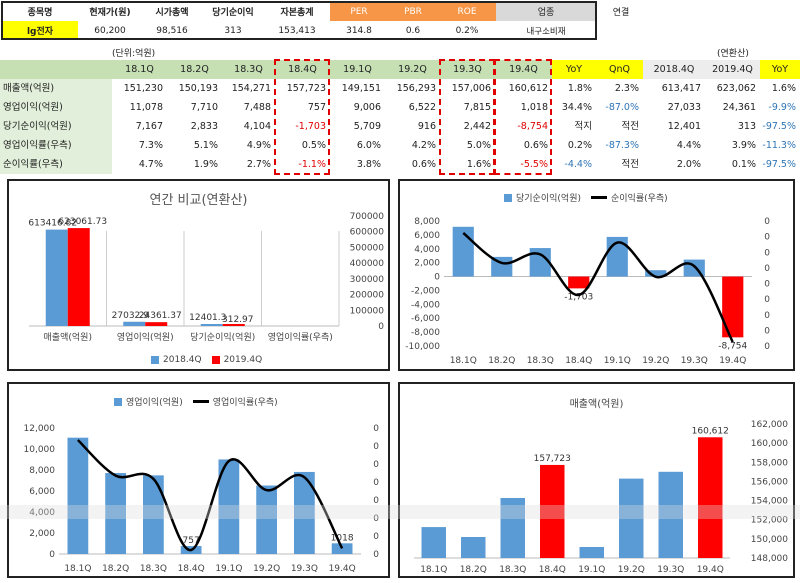 The width and height of the screenshot is (800, 583). I want to click on chart-annual-legend: 2018.4Q 2019.4Q, so click(206, 360).